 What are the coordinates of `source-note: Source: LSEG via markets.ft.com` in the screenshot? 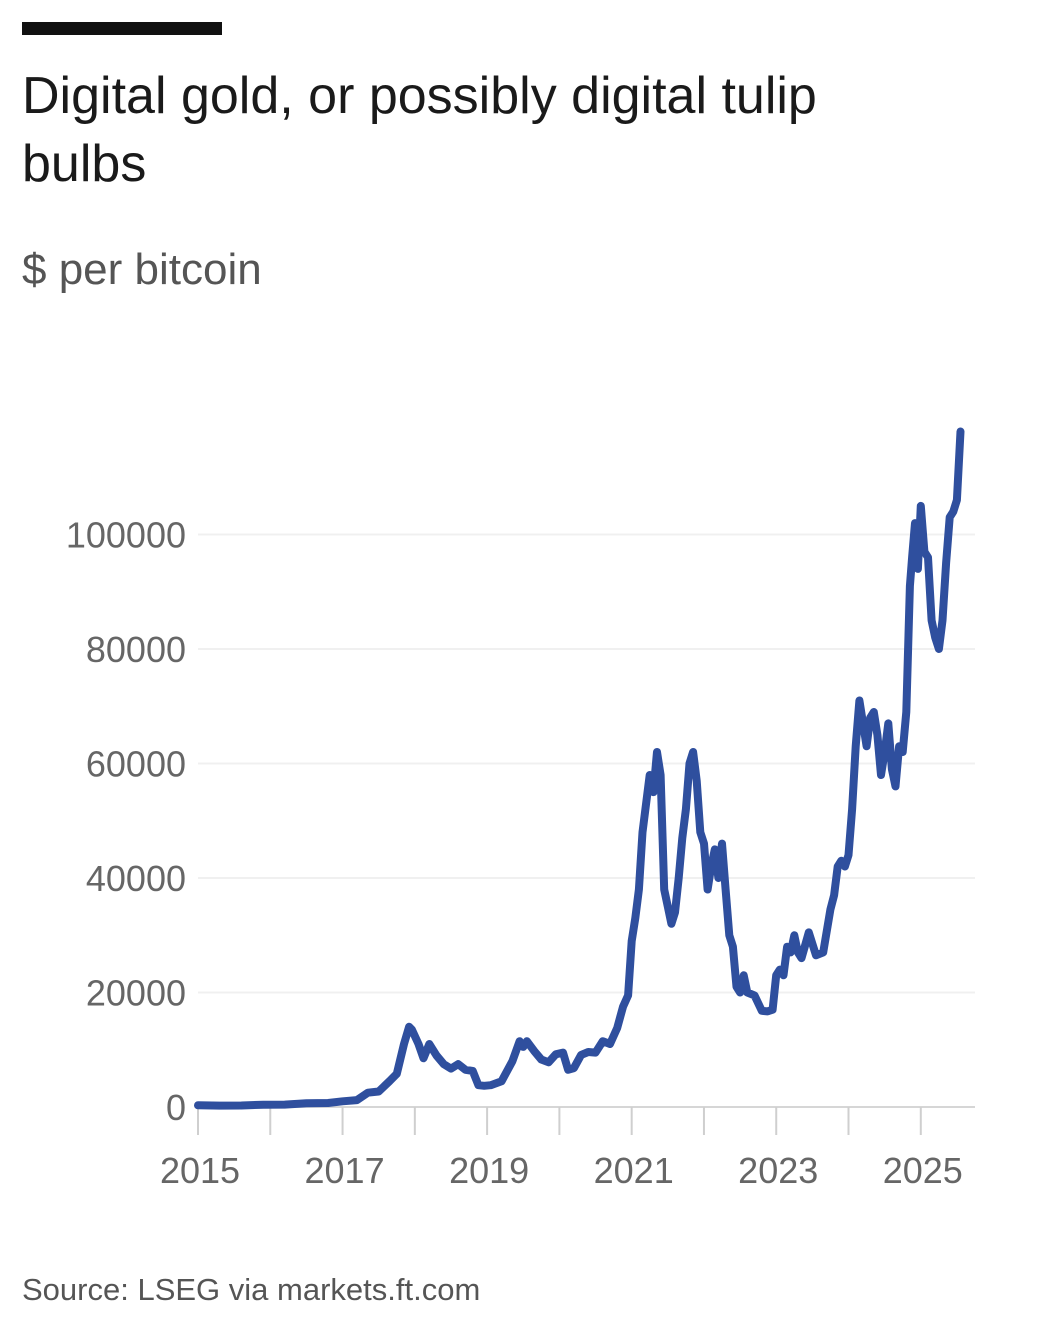 It's located at (251, 1289).